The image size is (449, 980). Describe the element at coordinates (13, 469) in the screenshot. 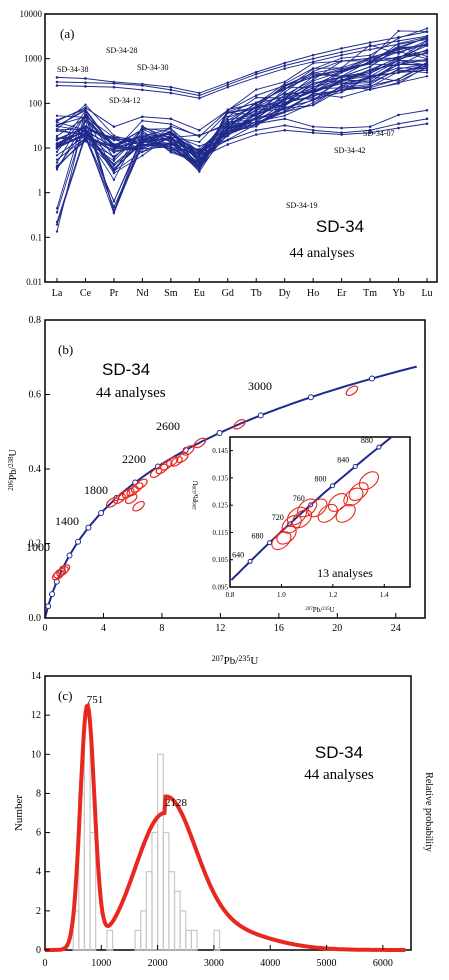

I see `panel-b-y-axis-label: 206Pb/238U` at that location.